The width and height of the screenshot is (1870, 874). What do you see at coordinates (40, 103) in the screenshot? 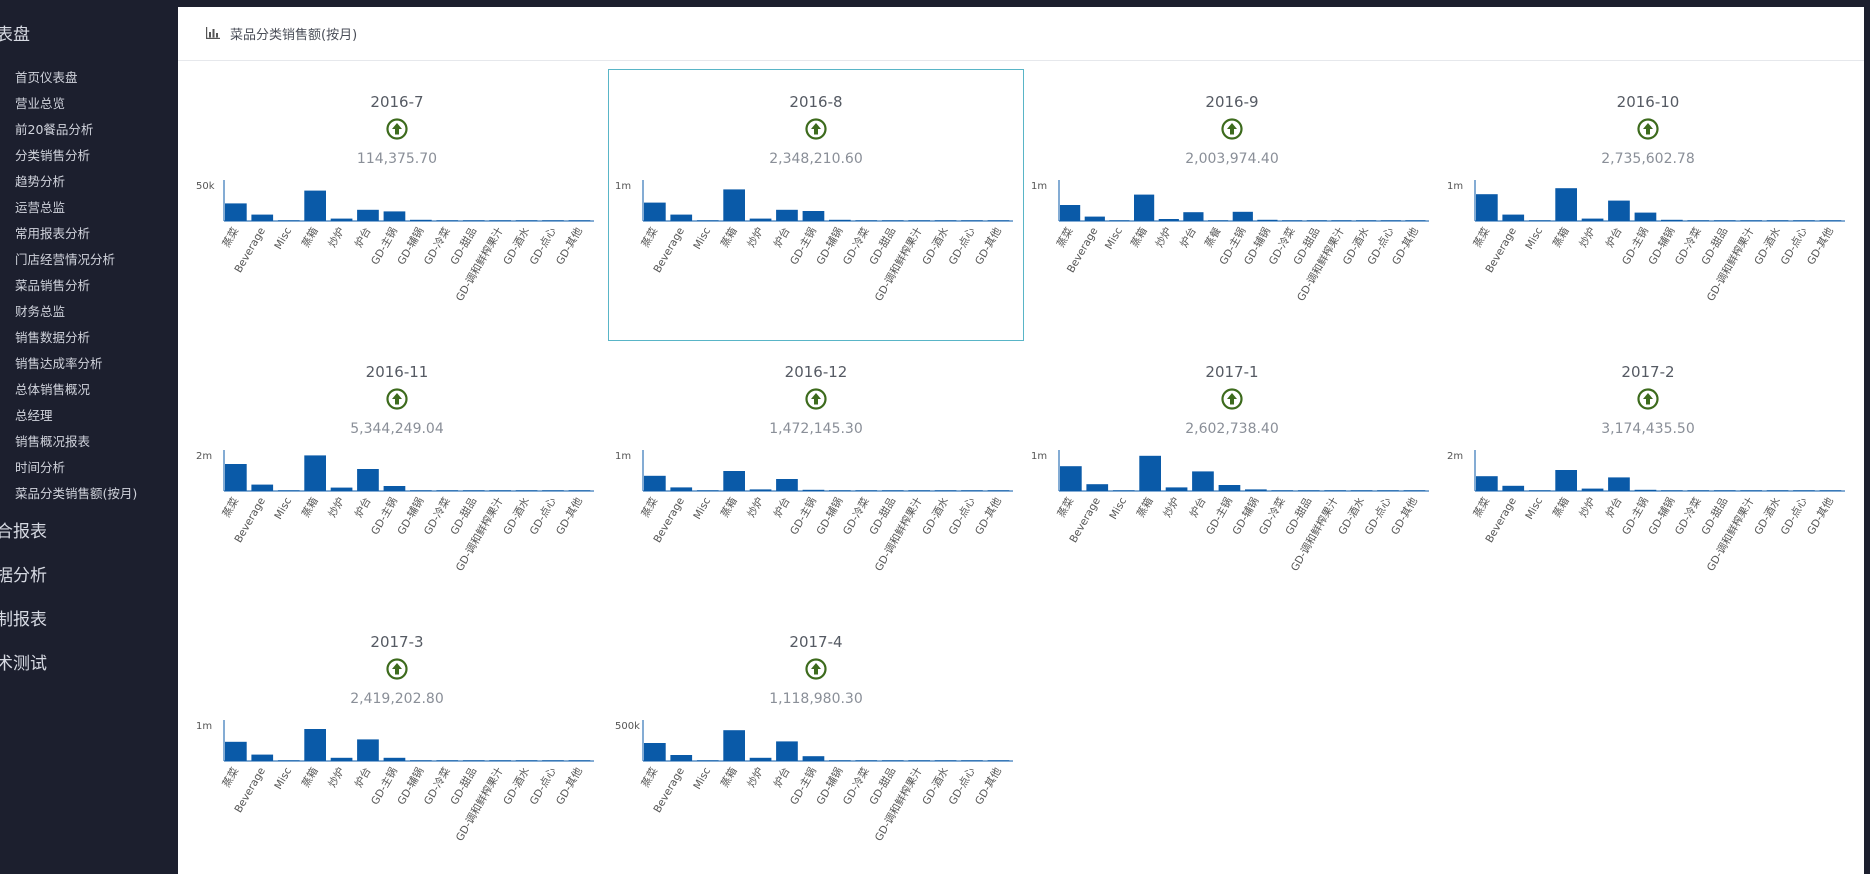
I see `sidebar-item: 营业总览` at bounding box center [40, 103].